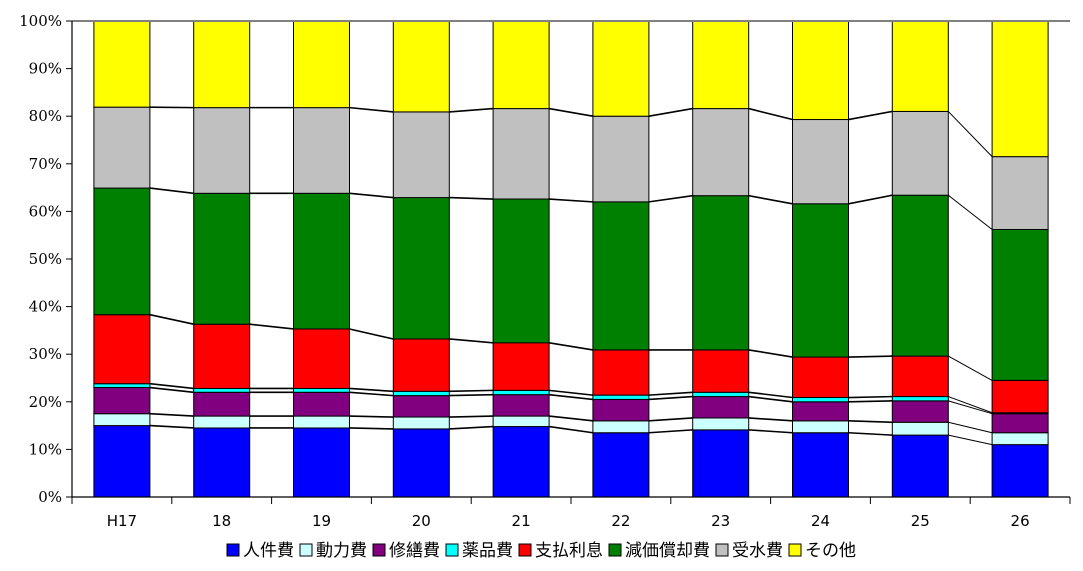 The image size is (1083, 571). What do you see at coordinates (45, 402) in the screenshot?
I see `y-tick-label: 20%` at bounding box center [45, 402].